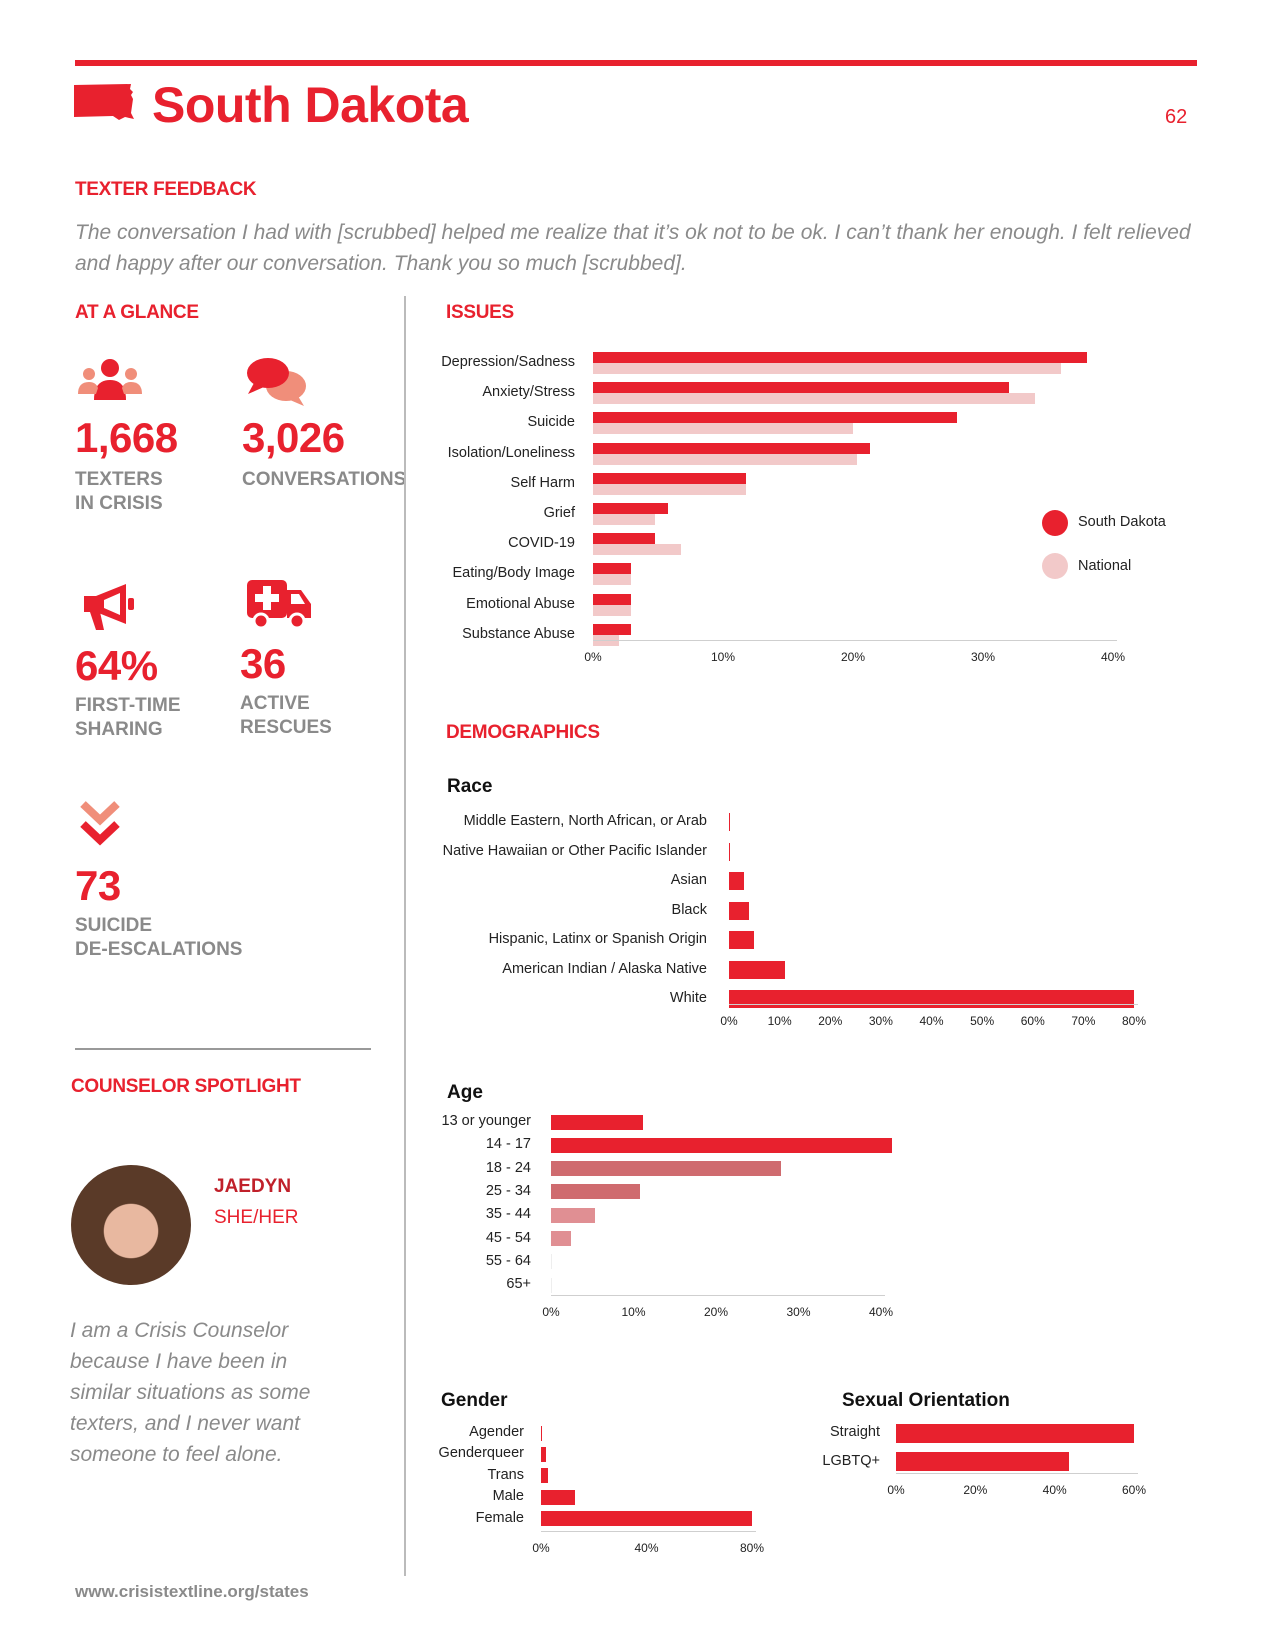 Image resolution: width=1275 pixels, height=1650 pixels. Describe the element at coordinates (116, 665) in the screenshot. I see `stat-first-time-value: 64%` at that location.